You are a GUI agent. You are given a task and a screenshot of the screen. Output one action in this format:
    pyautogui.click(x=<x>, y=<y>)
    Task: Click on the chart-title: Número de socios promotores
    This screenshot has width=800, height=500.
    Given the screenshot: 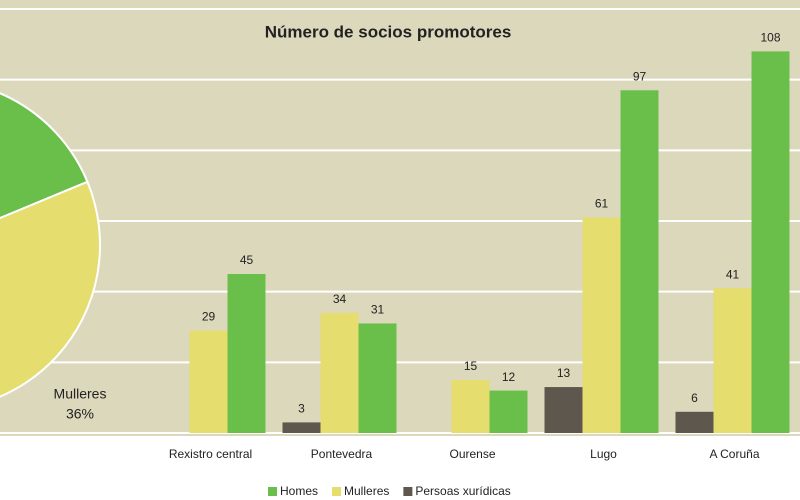 What is the action you would take?
    pyautogui.click(x=388, y=31)
    